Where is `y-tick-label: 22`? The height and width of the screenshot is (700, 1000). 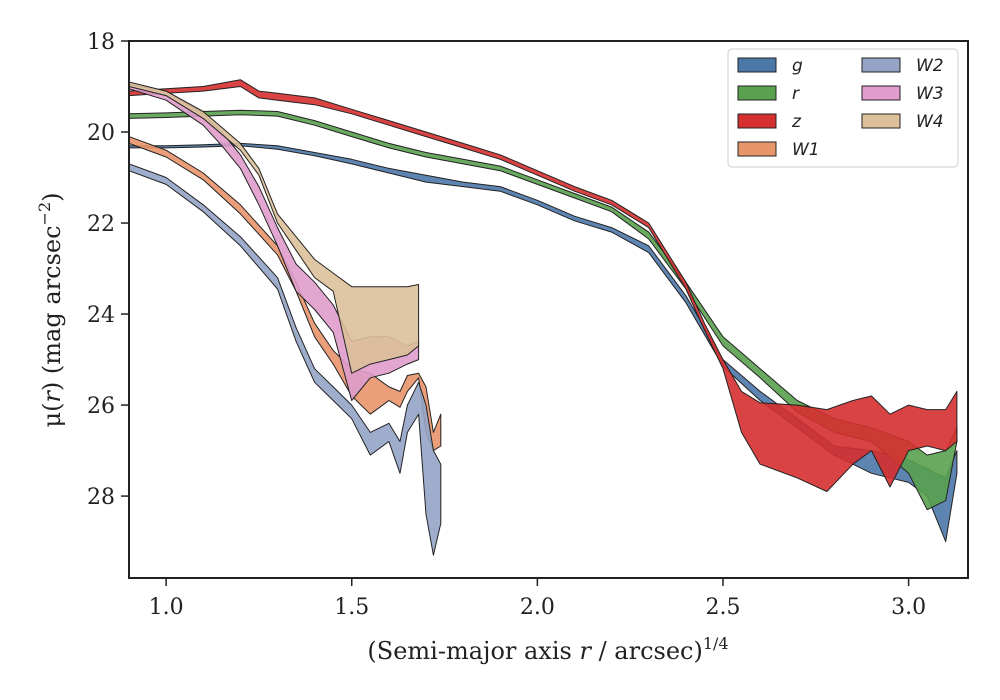
y-tick-label: 22 is located at coordinates (101, 224).